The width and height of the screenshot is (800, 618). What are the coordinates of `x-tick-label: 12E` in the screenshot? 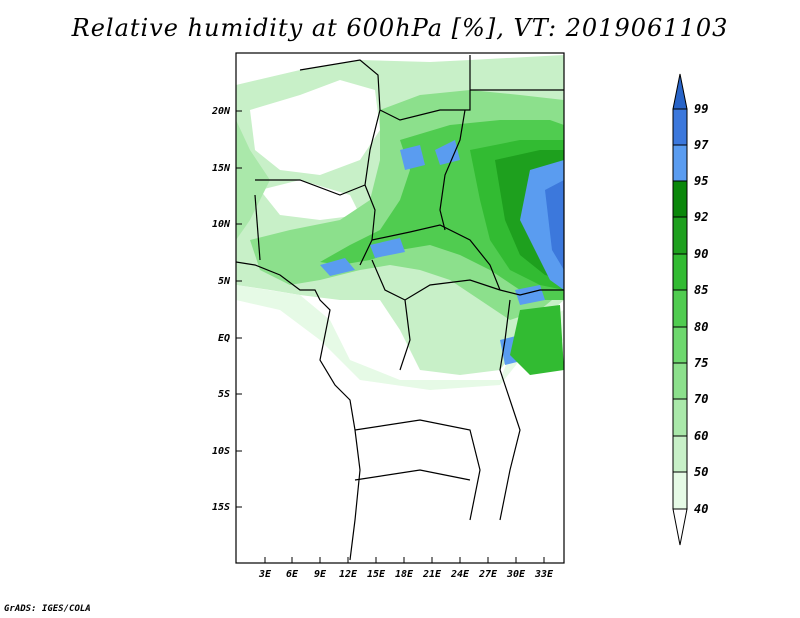 It's located at (348, 574).